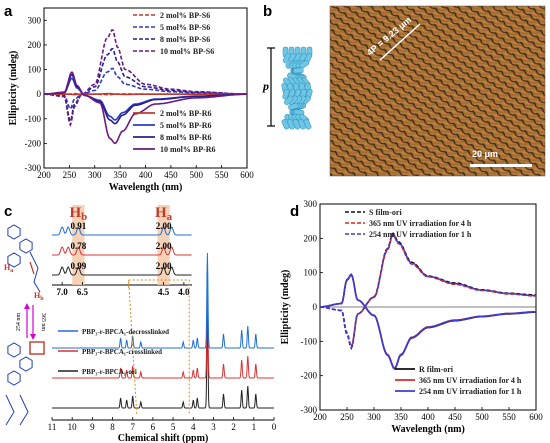 The width and height of the screenshot is (550, 443). Describe the element at coordinates (254, 427) in the screenshot. I see `x-tick-label: 1` at that location.